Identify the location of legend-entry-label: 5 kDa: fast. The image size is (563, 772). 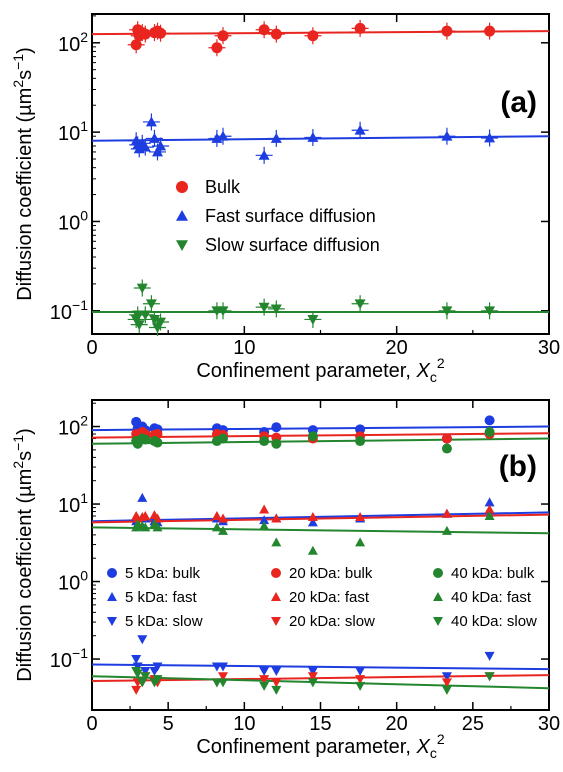
(161, 597).